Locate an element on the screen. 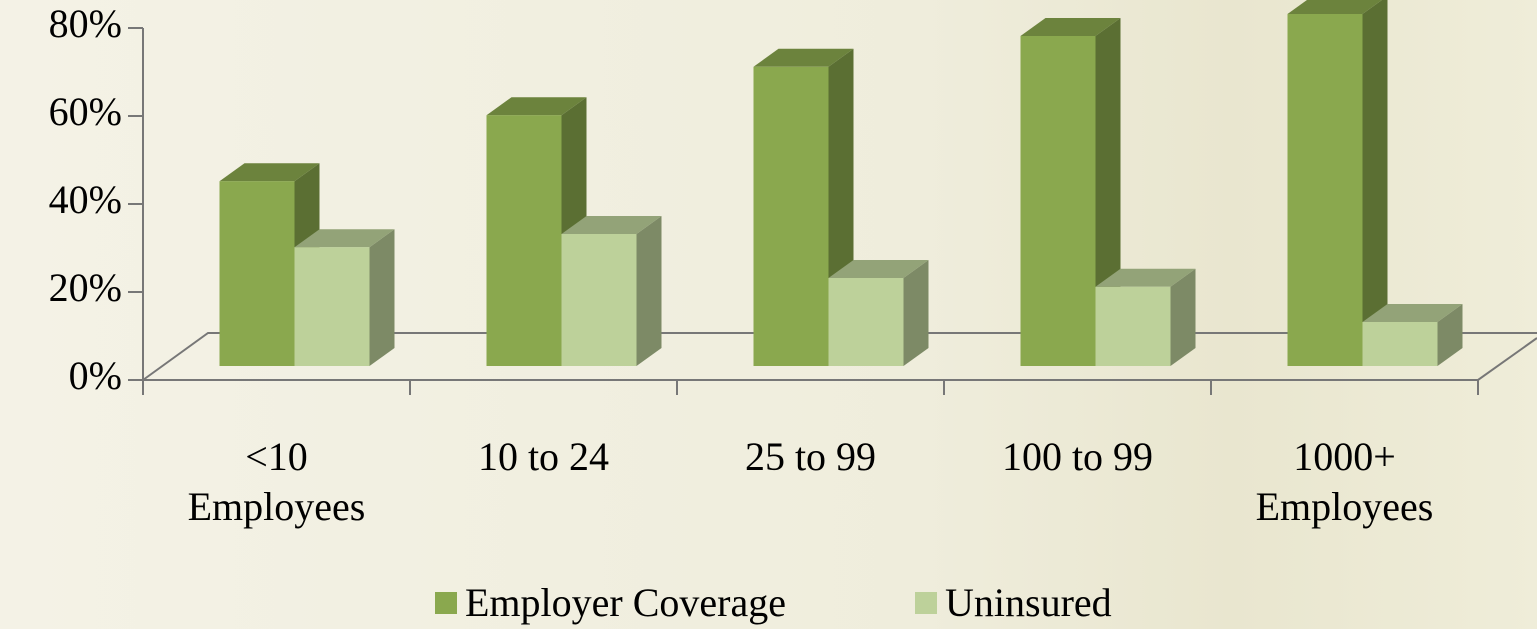 This screenshot has height=629, width=1537. x-tick-label: 1000+ Employees is located at coordinates (1344, 481).